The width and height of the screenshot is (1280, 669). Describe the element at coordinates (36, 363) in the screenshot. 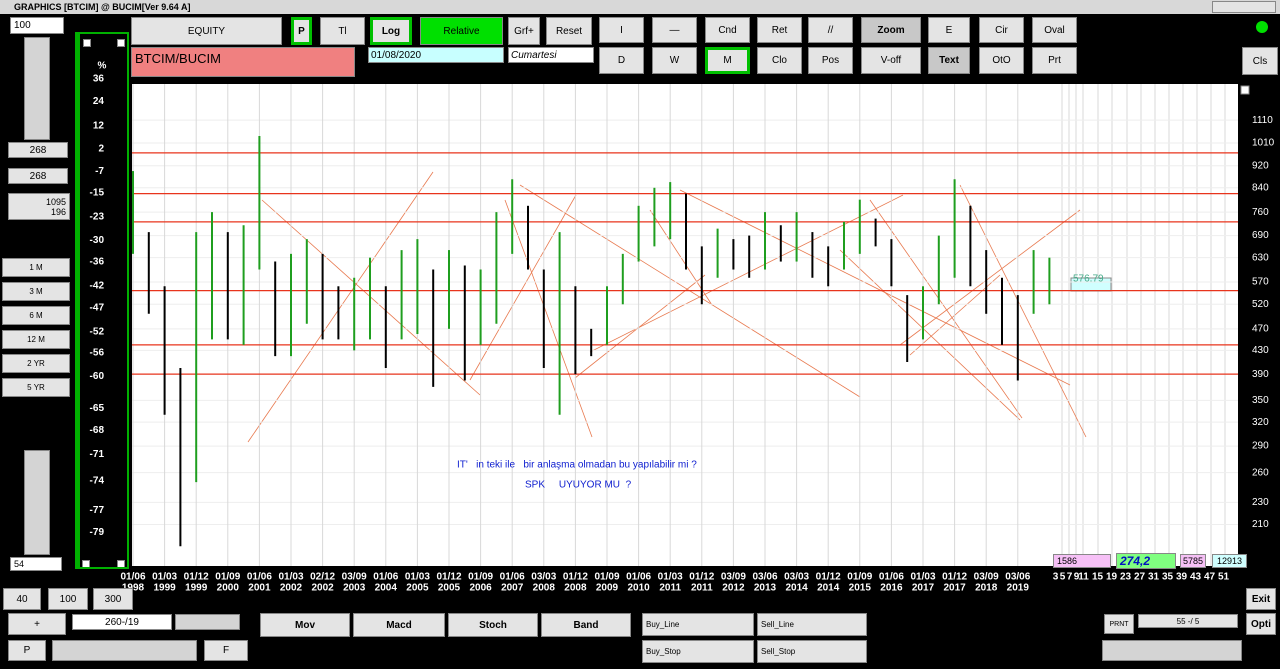

I see `period-button: 2 YR` at that location.